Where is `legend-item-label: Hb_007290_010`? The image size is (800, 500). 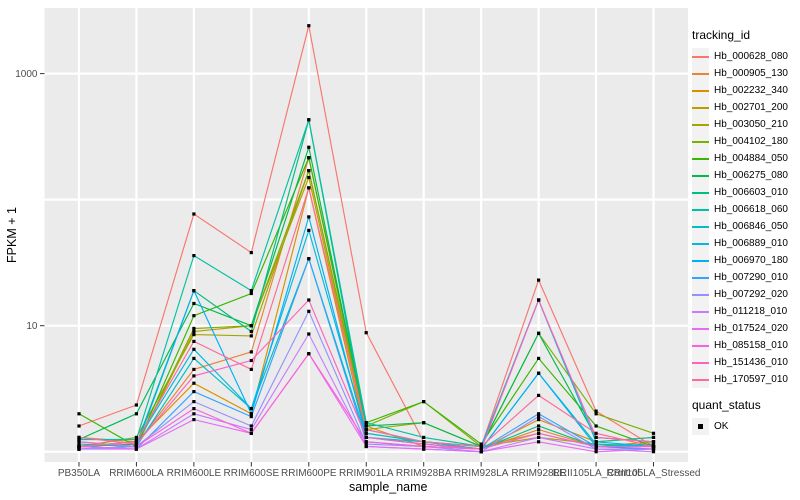
legend-item-label: Hb_007290_010 is located at coordinates (751, 277).